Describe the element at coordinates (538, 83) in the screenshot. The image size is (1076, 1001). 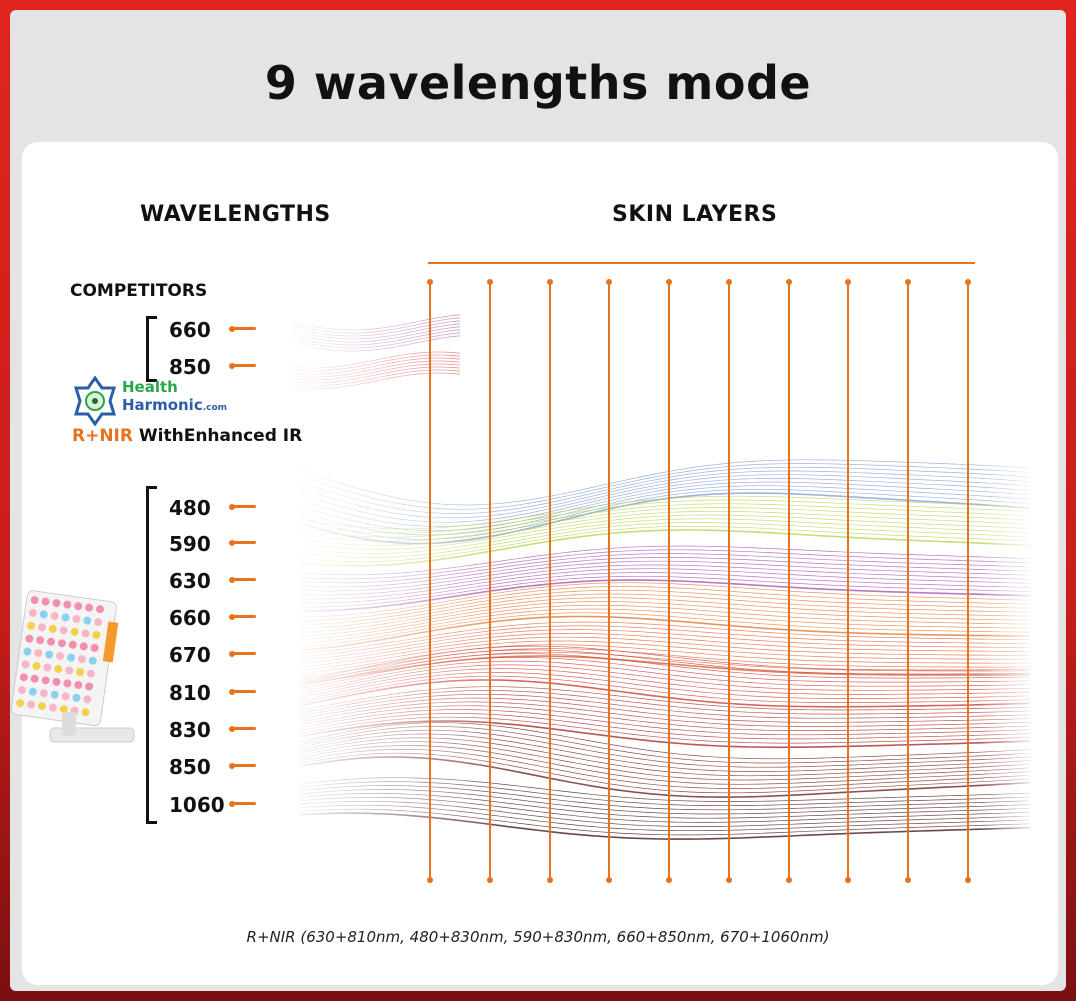
I see `page-title: 9 wavelengths mode` at that location.